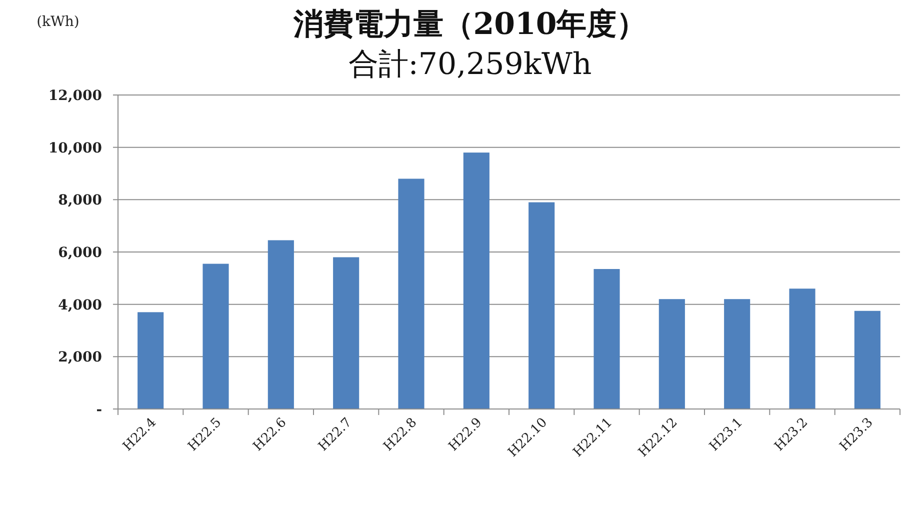 This screenshot has height=523, width=908. What do you see at coordinates (470, 64) in the screenshot?
I see `chart-subtitle: 合計:70,259kWh` at bounding box center [470, 64].